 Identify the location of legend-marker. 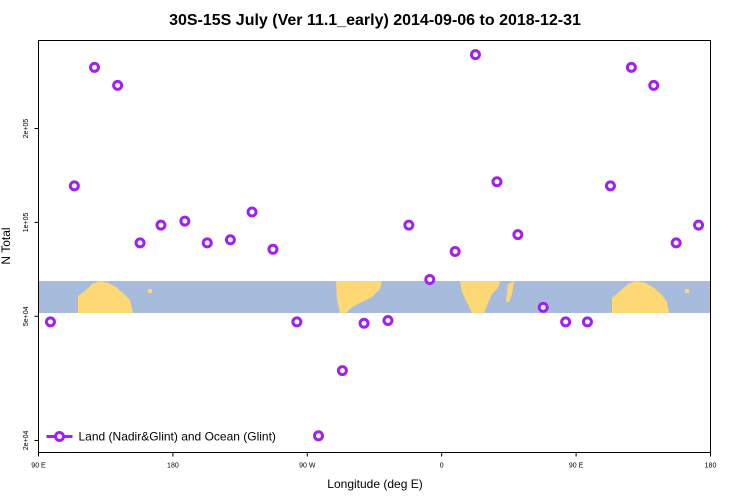
(59, 436).